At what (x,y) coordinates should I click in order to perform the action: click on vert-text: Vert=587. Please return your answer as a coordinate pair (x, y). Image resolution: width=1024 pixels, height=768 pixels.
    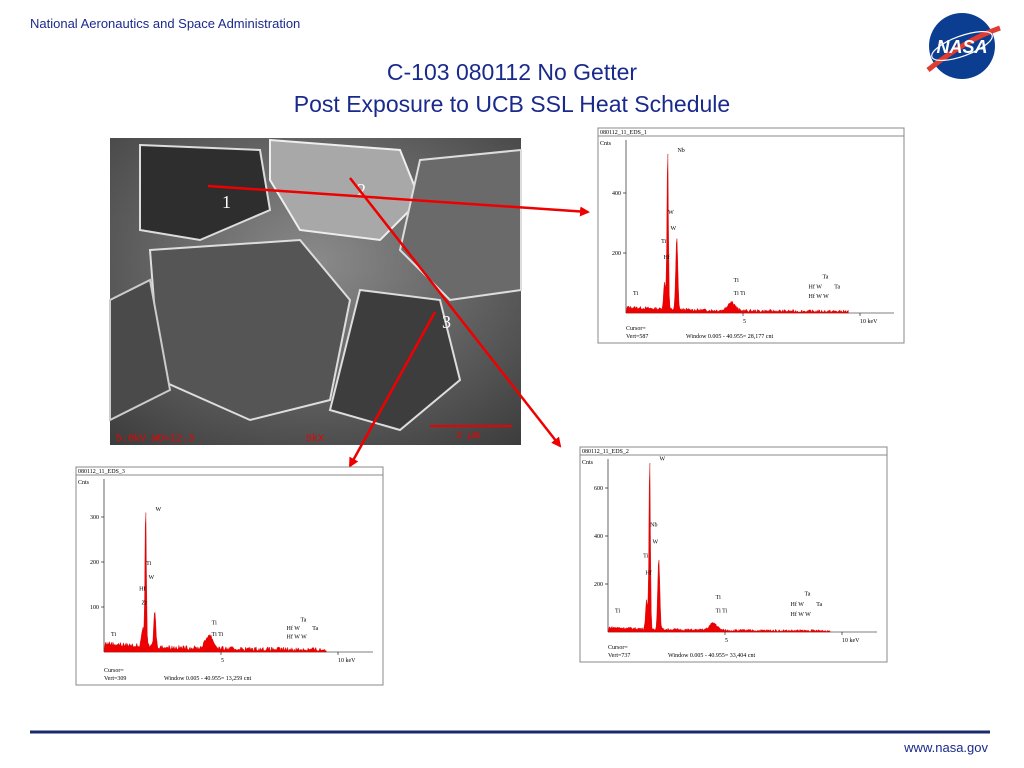
    Looking at the image, I should click on (637, 337).